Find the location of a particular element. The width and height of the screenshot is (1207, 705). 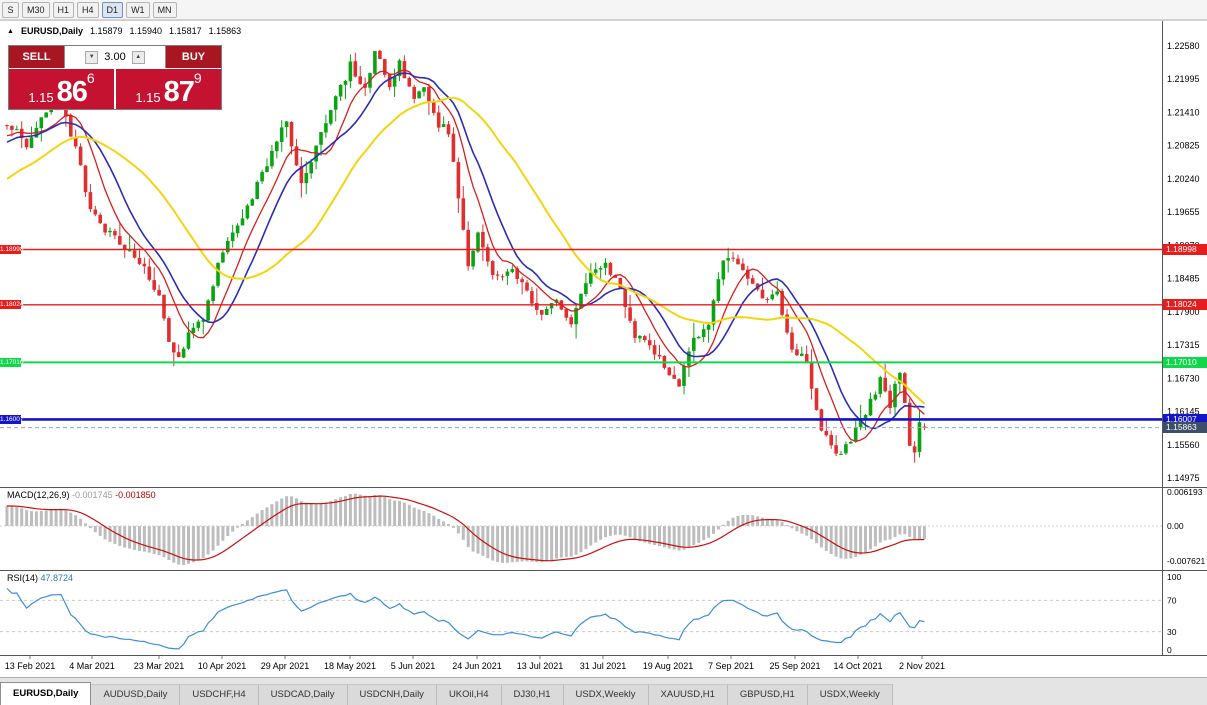

price-tag-1.18024: 1.18024 is located at coordinates (1185, 305).